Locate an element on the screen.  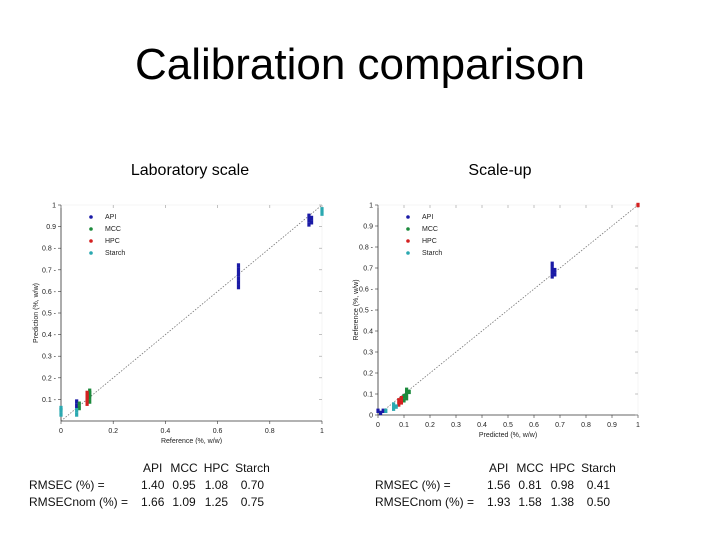
stats-value: 1.38 is located at coordinates (562, 502).